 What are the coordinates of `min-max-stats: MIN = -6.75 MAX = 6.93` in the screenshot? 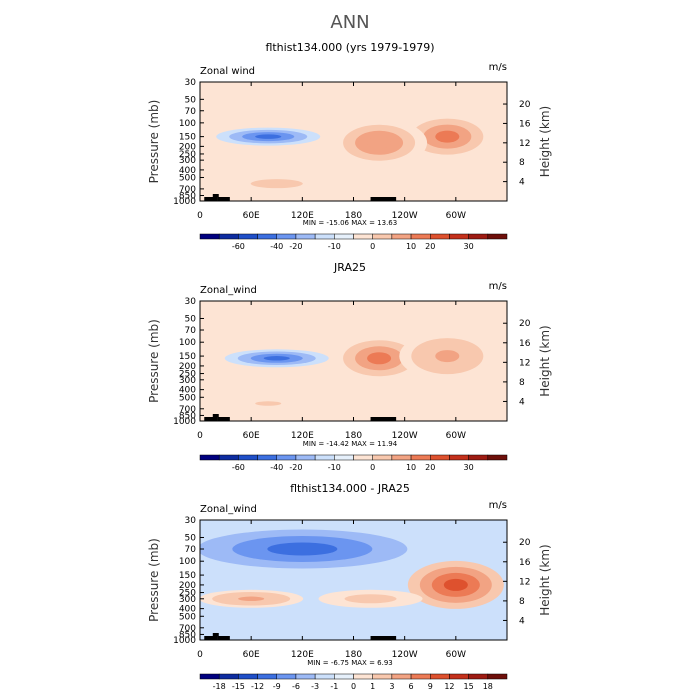 It's located at (350, 663).